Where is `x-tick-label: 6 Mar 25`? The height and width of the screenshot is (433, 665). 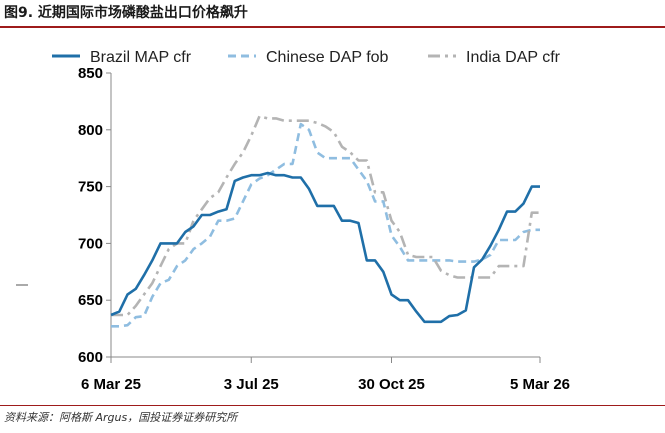 x-tick-label: 6 Mar 25 is located at coordinates (111, 384).